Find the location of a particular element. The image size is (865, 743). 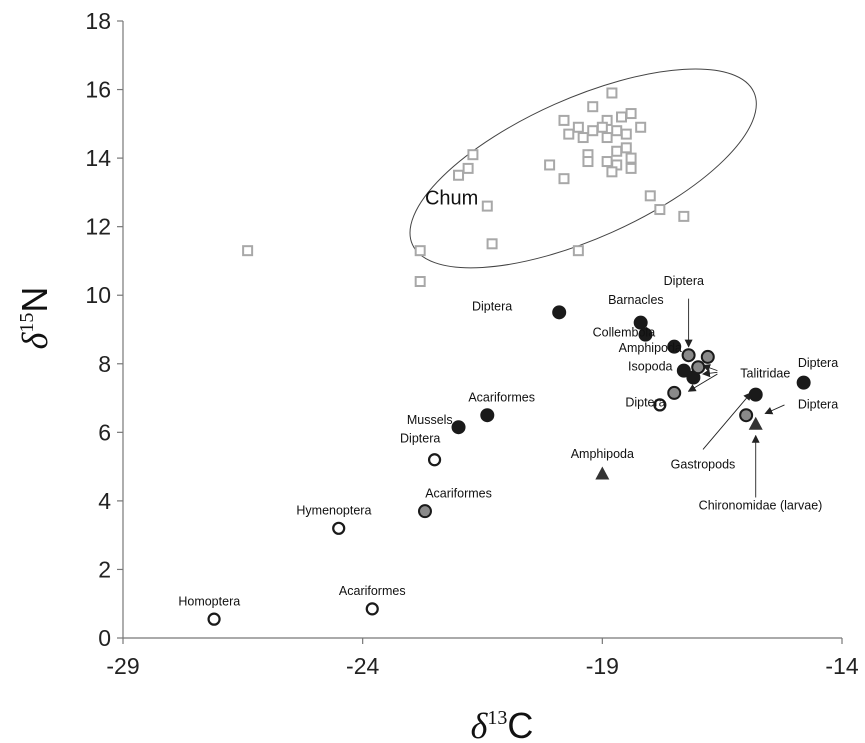

y-tick-label: 6 is located at coordinates (104, 432).